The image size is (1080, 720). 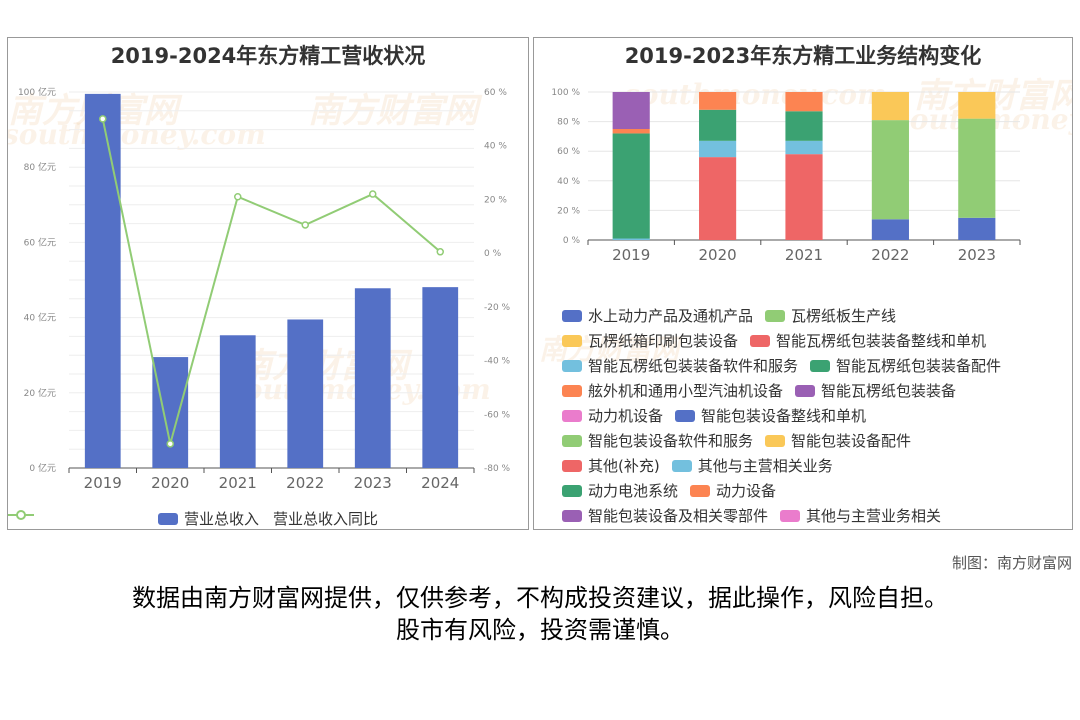 What do you see at coordinates (497, 308) in the screenshot?
I see `y-right-tick-label: -20 %` at bounding box center [497, 308].